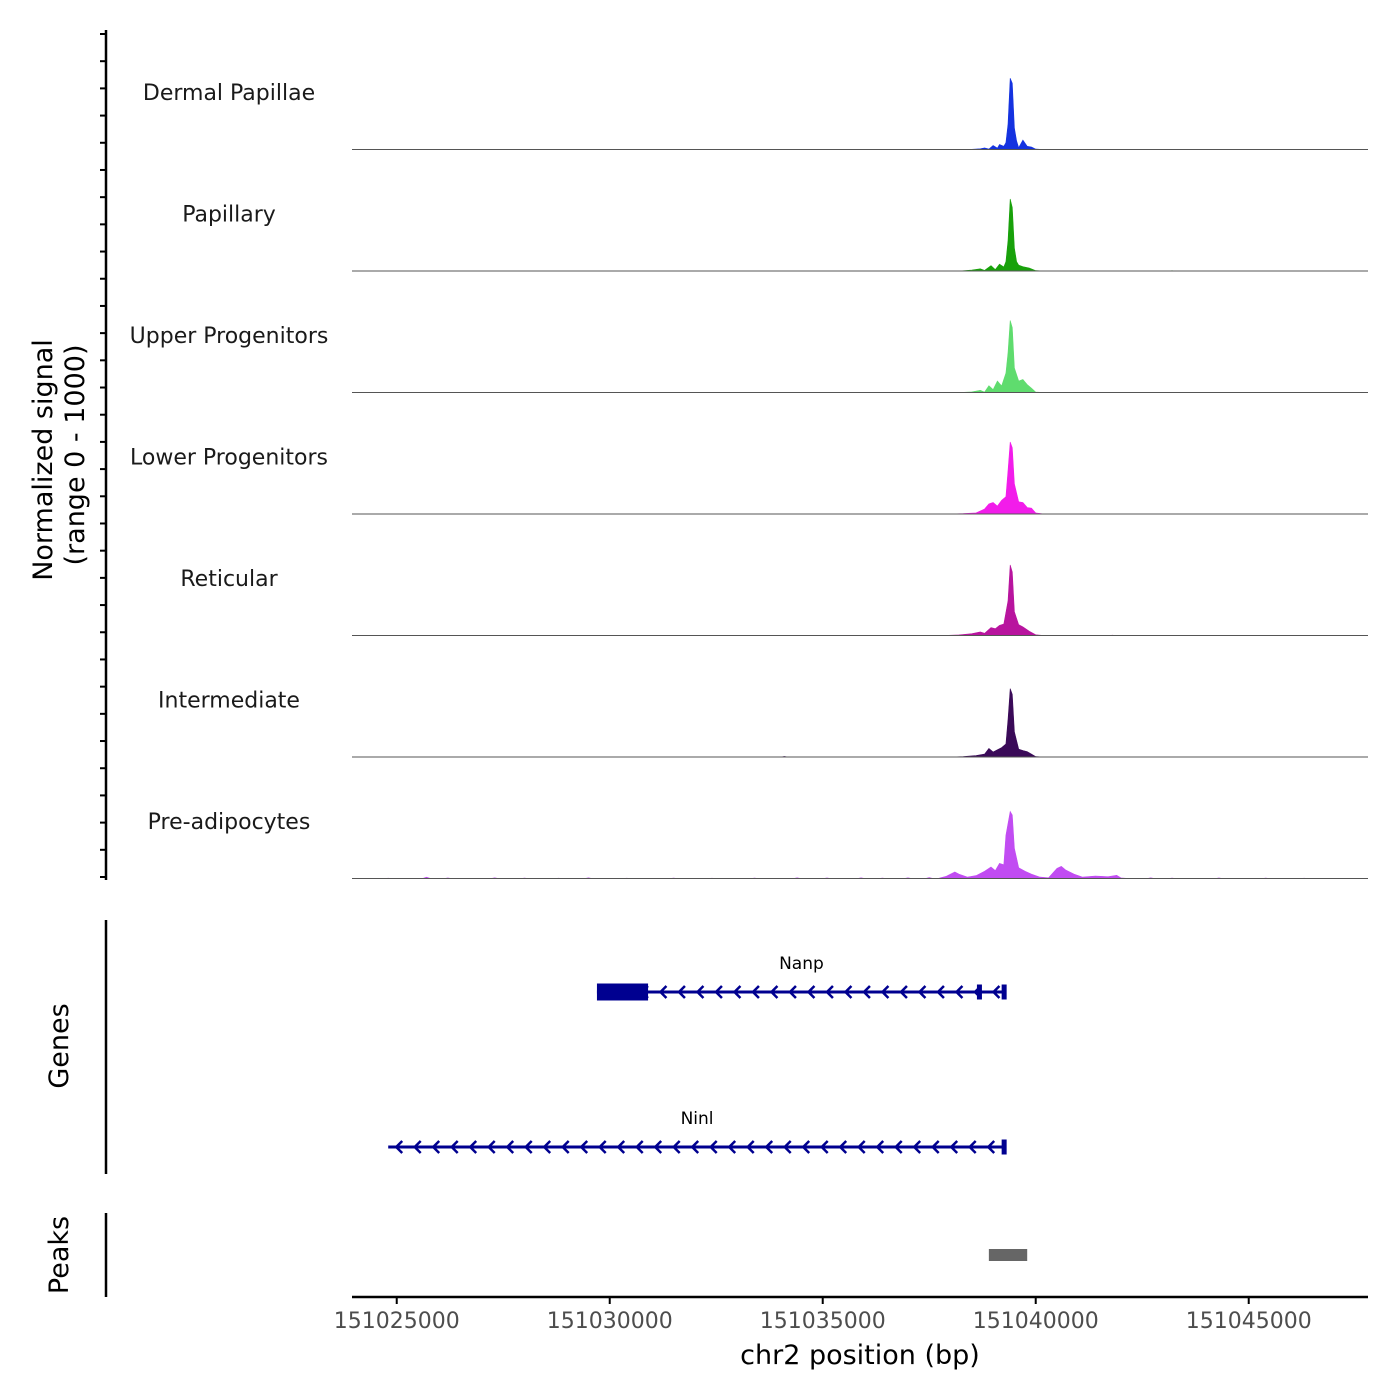  What do you see at coordinates (229, 458) in the screenshot?
I see `track-label: Lower Progenitors` at bounding box center [229, 458].